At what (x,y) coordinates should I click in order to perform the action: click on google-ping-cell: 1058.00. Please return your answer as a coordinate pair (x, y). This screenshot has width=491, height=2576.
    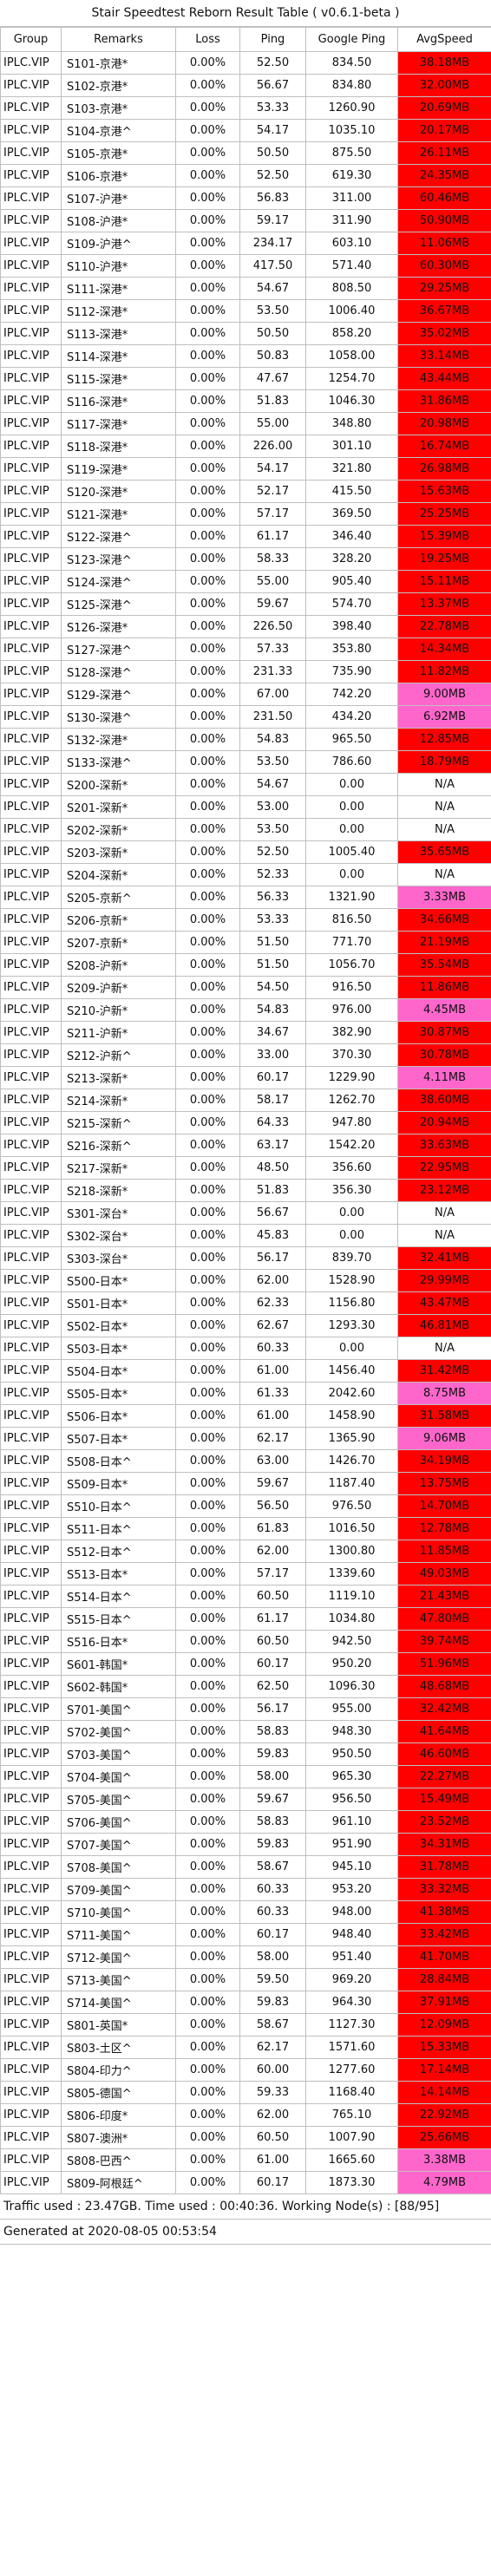
    Looking at the image, I should click on (351, 356).